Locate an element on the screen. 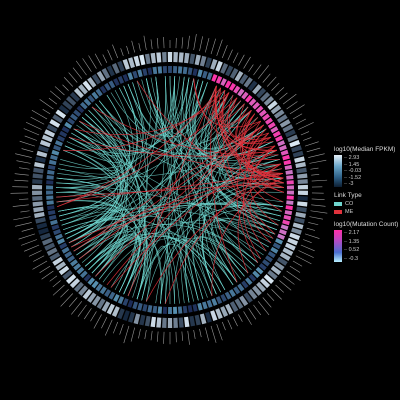  link-type-me: ME is located at coordinates (366, 212).